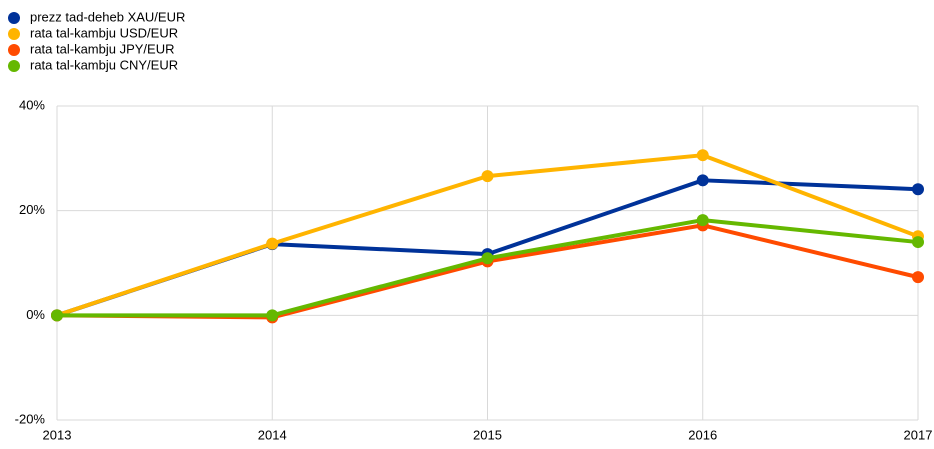 This screenshot has width=934, height=449. Describe the element at coordinates (272, 434) in the screenshot. I see `x-tick-label: 2014` at that location.